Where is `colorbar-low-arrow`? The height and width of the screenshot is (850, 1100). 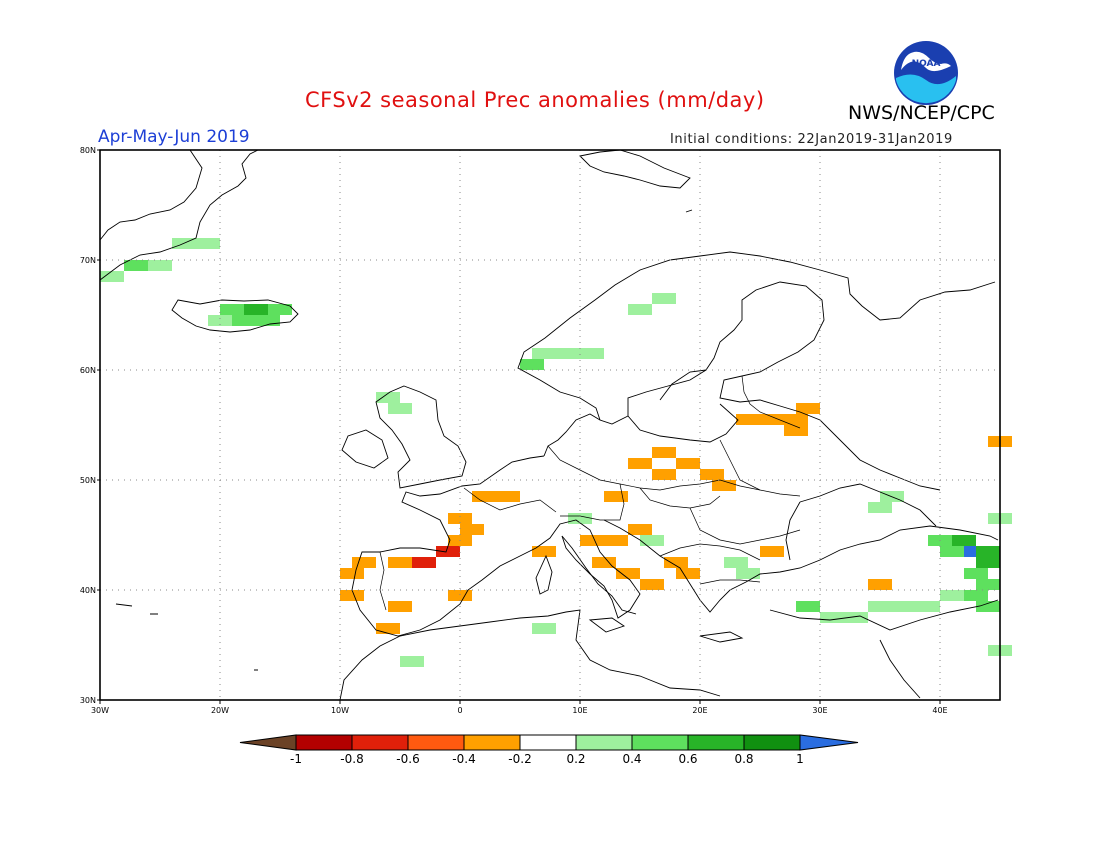 colorbar-low-arrow is located at coordinates (268, 742).